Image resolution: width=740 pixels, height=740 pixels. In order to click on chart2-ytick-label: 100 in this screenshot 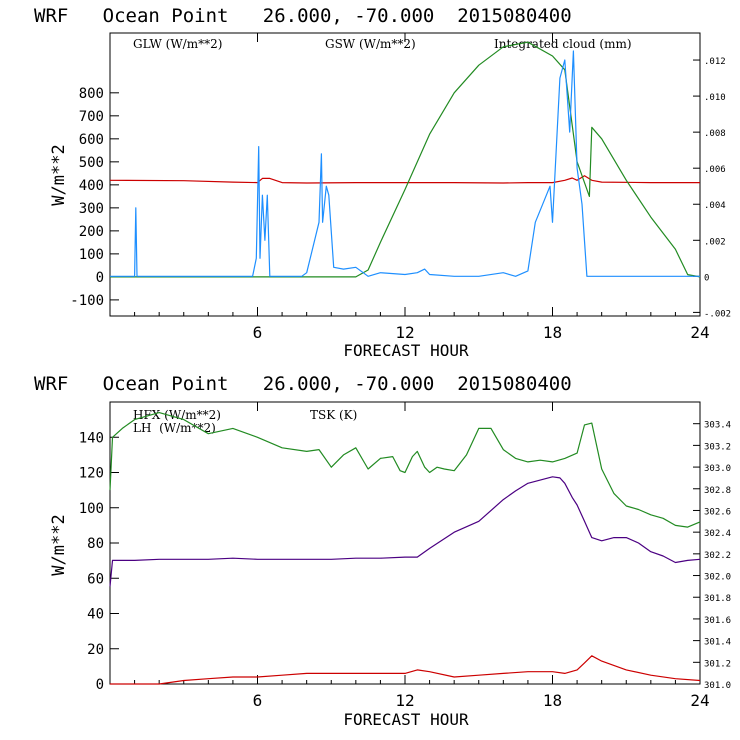, I will do `click(91, 509)`.